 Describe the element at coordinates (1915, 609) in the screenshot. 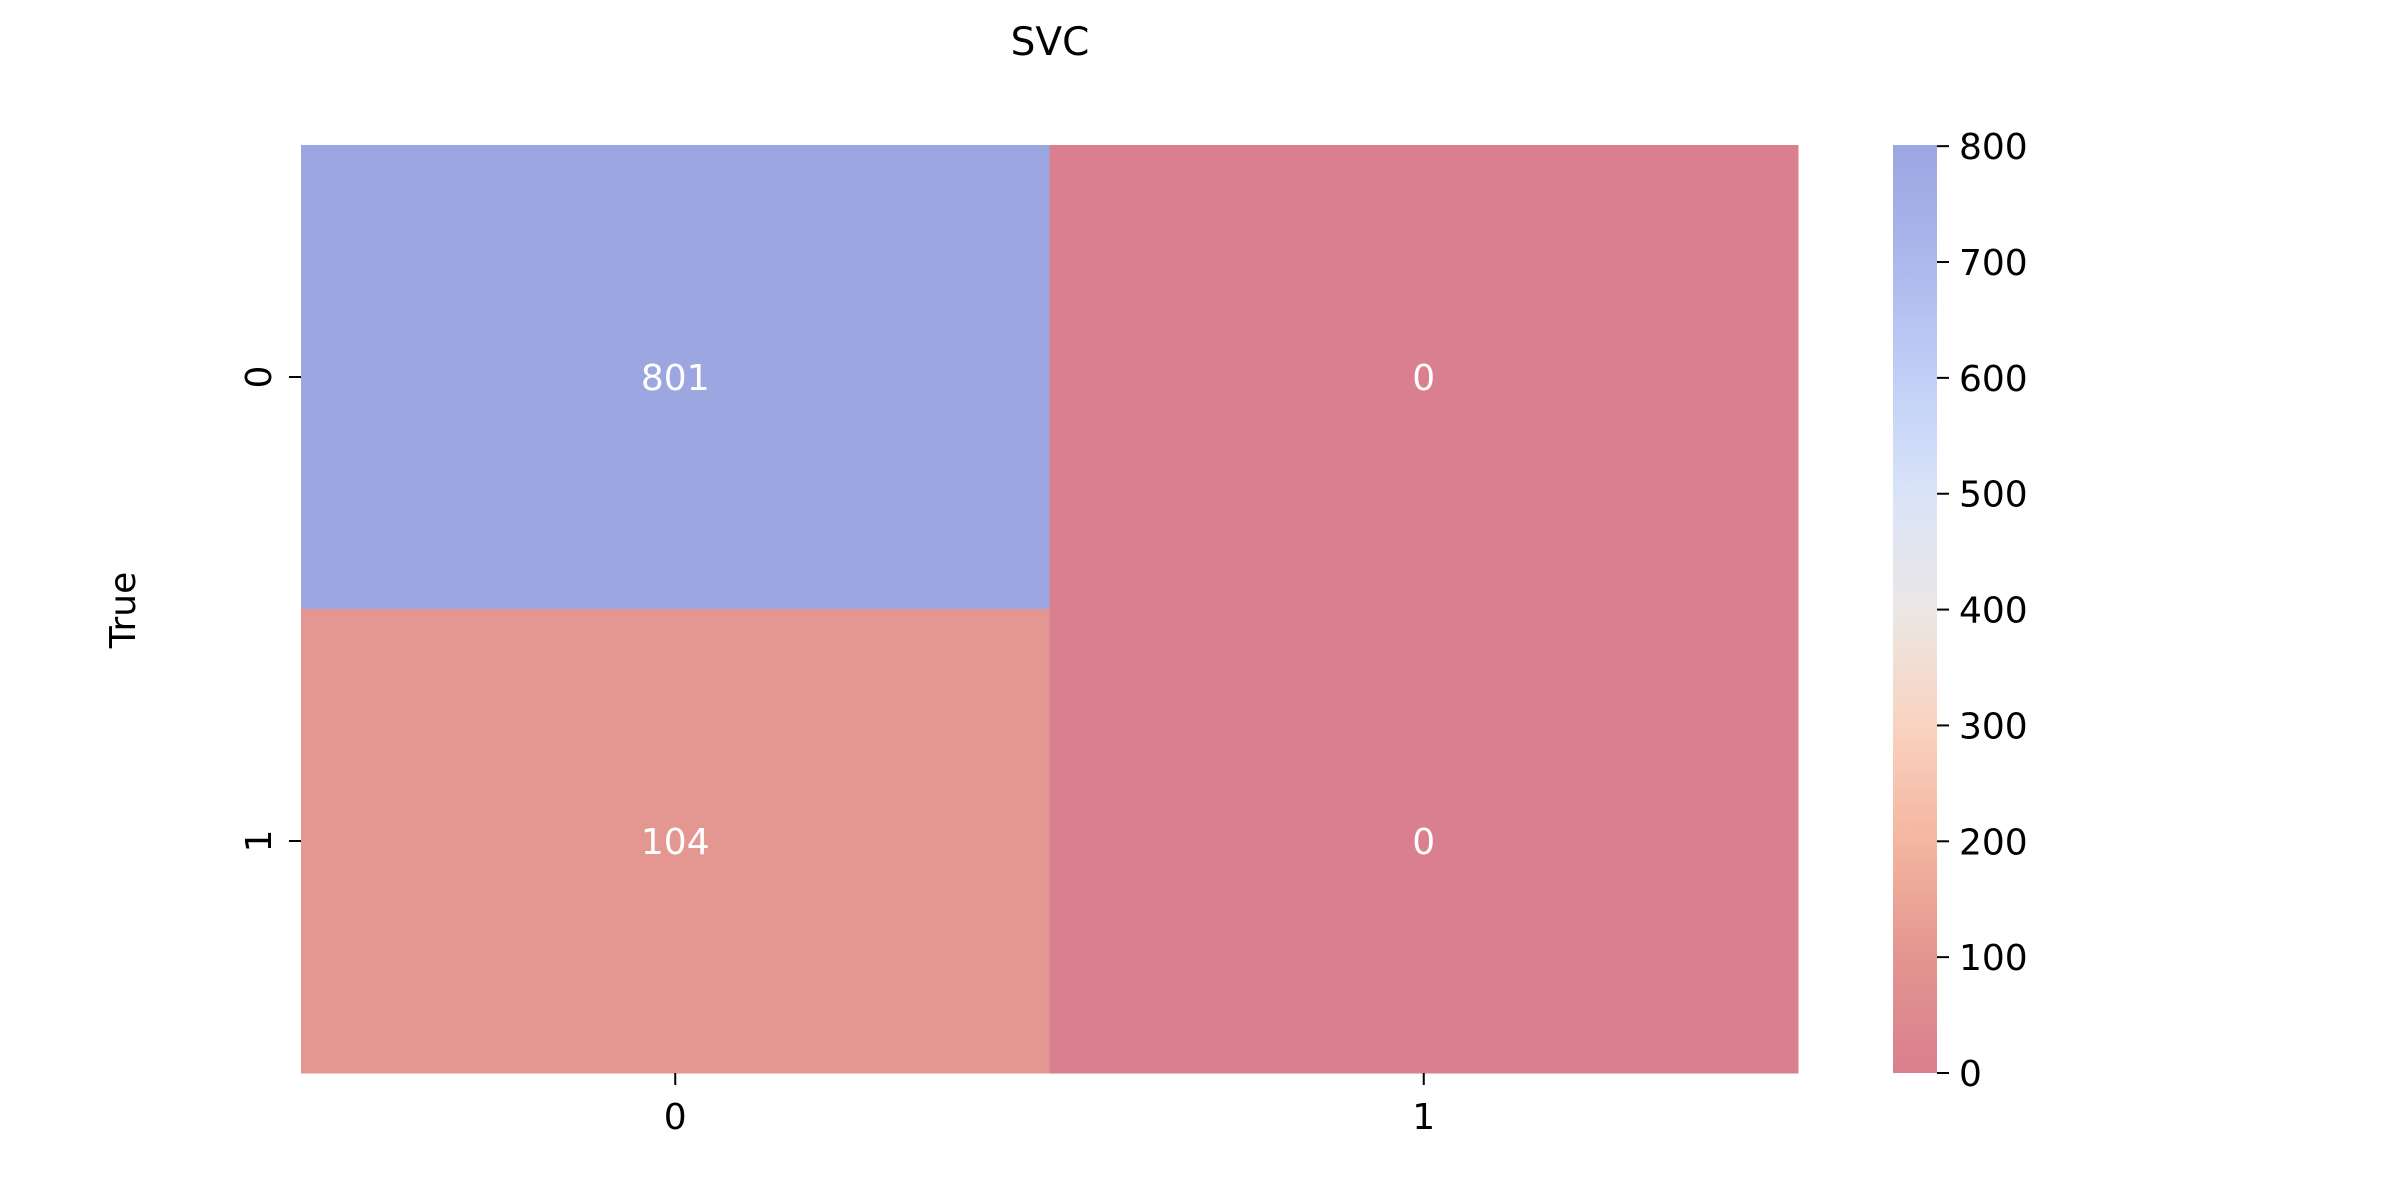

I see `colorbar` at that location.